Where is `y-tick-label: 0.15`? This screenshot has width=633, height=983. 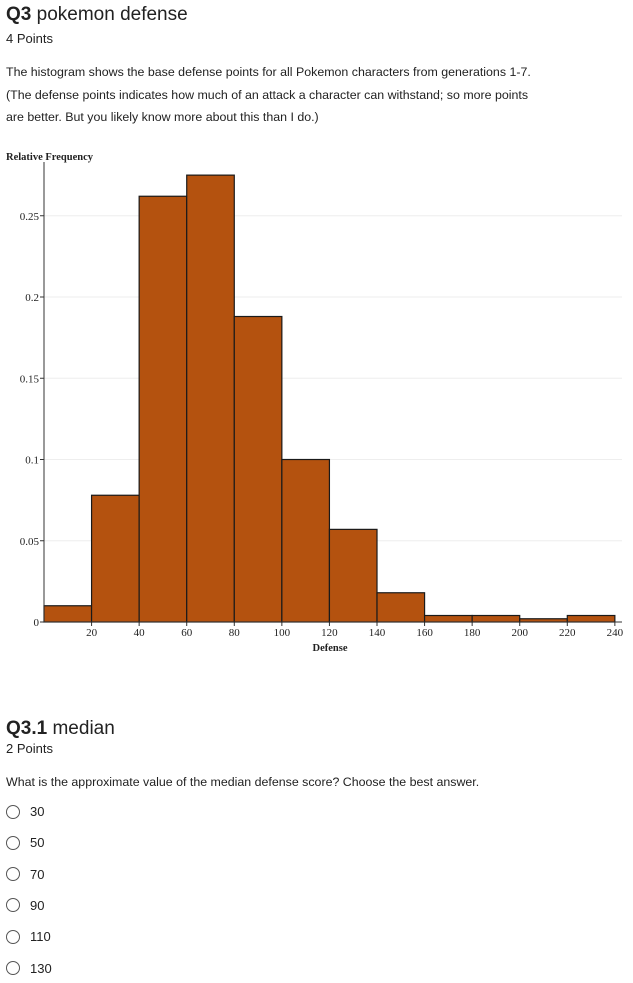
y-tick-label: 0.15 is located at coordinates (30, 379).